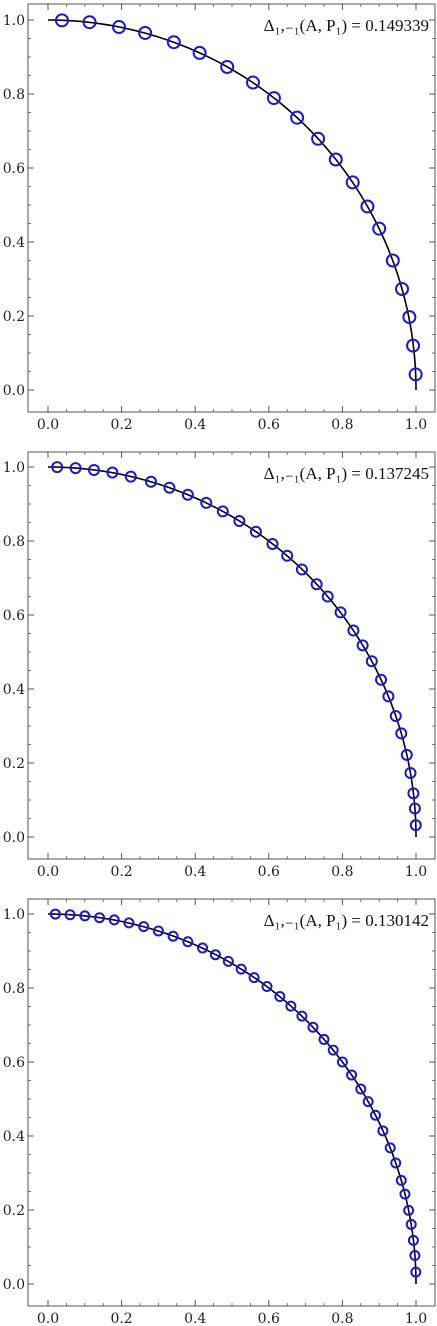 The width and height of the screenshot is (437, 1326). Describe the element at coordinates (346, 473) in the screenshot. I see `delta-annotation: Δ₁,₋₁(A, P₁) = 0.137245` at that location.